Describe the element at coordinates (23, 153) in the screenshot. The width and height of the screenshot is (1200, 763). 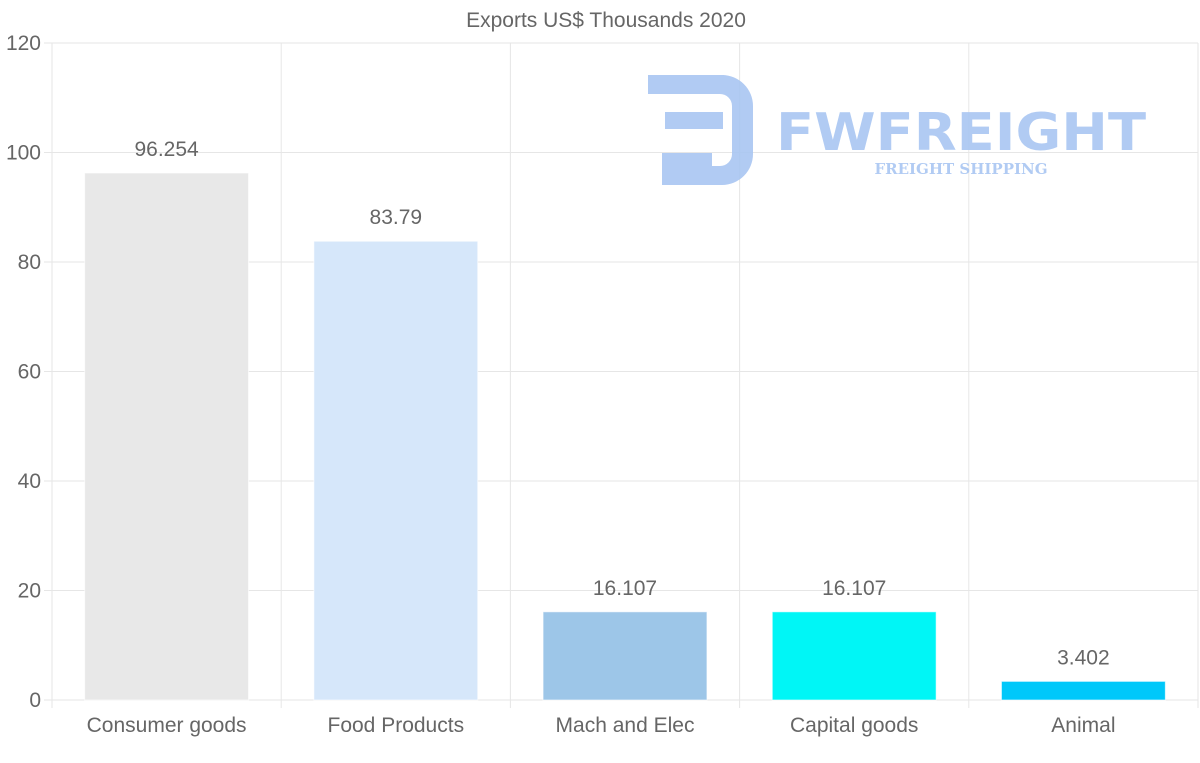
I see `y-tick-label: 100` at that location.